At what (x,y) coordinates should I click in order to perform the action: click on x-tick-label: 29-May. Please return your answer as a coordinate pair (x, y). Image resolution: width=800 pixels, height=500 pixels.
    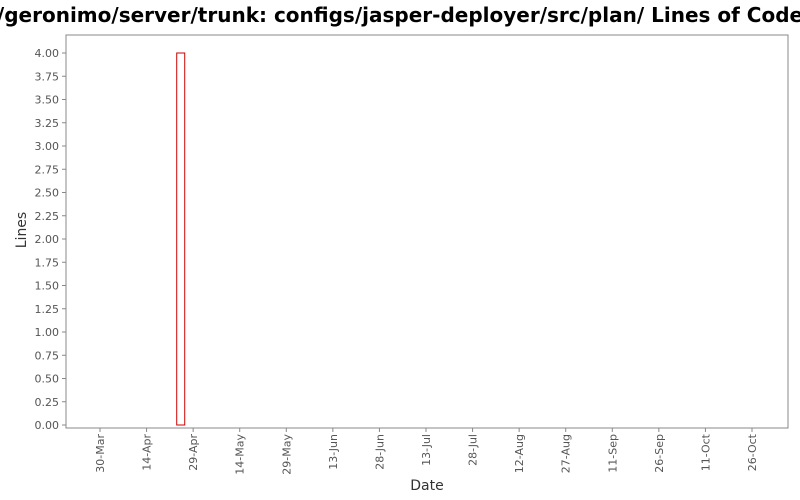
    Looking at the image, I should click on (286, 454).